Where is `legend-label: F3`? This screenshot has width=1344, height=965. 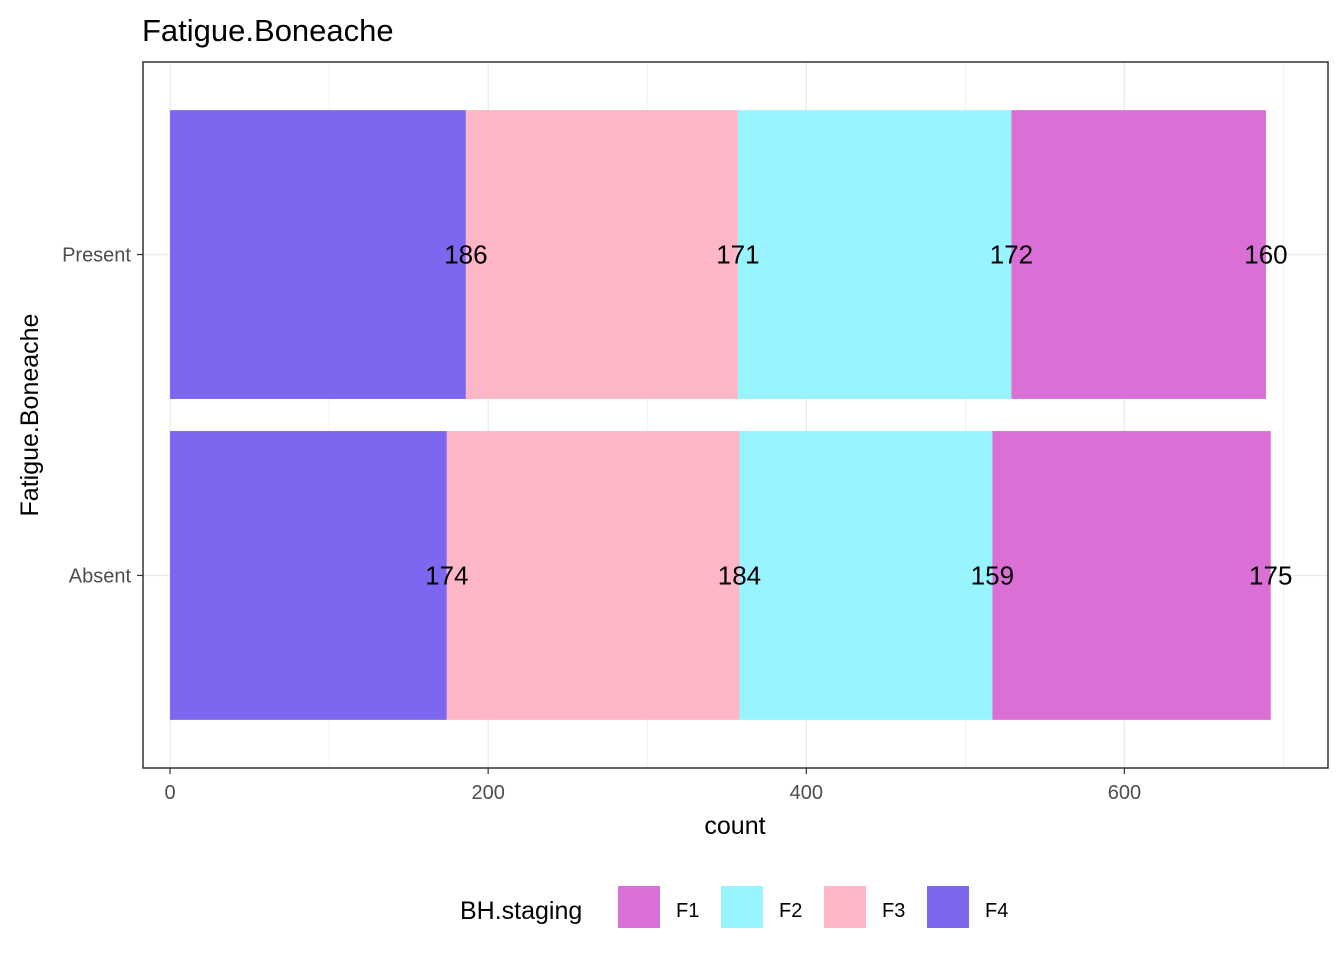
legend-label: F3 is located at coordinates (893, 911).